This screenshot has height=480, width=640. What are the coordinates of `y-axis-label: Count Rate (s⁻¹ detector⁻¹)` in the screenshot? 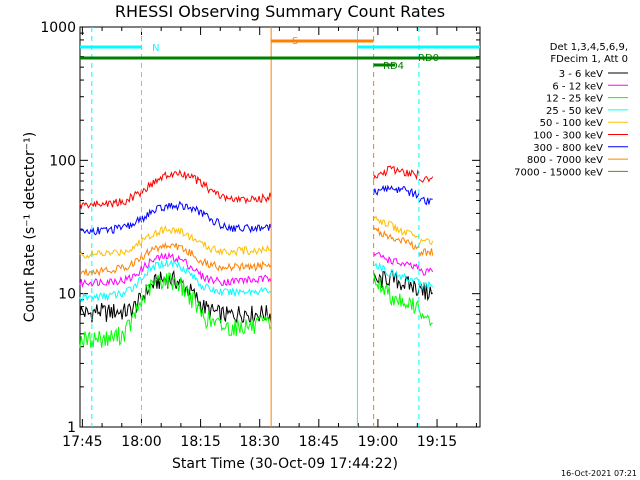 It's located at (30, 227).